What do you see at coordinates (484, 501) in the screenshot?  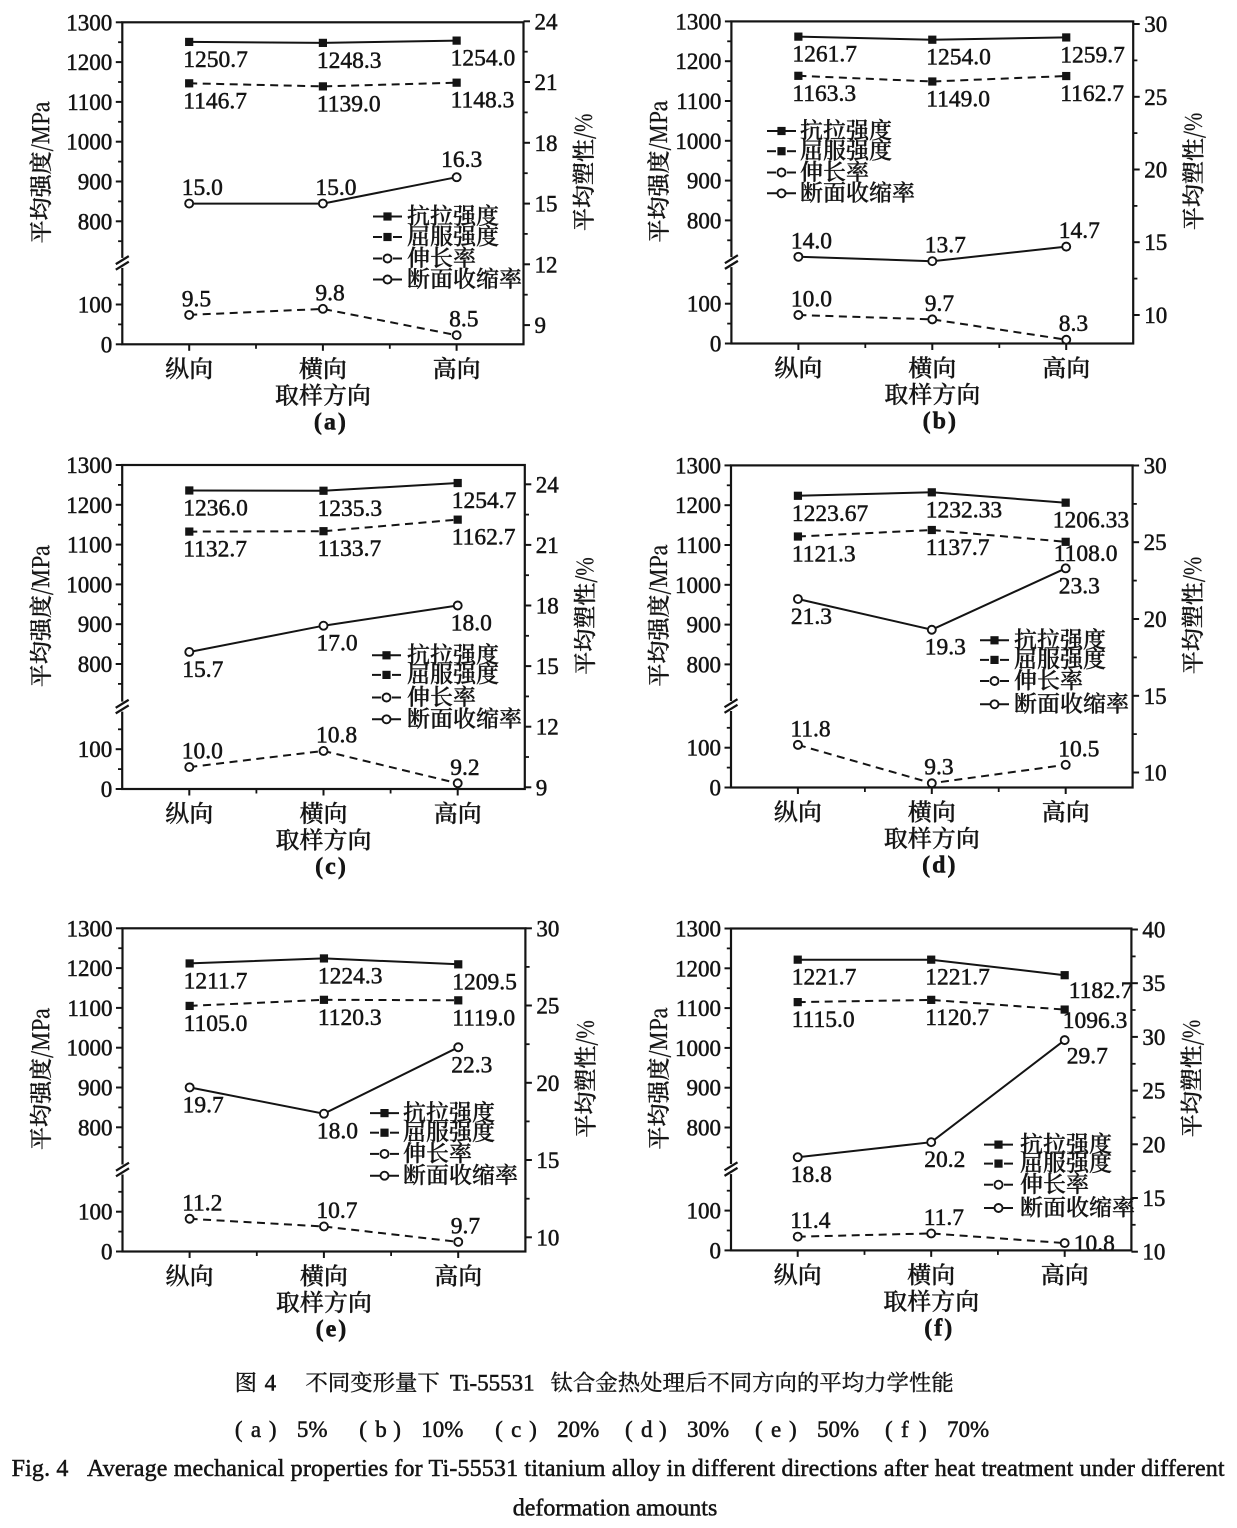 I see `svg-text: 1254.7` at bounding box center [484, 501].